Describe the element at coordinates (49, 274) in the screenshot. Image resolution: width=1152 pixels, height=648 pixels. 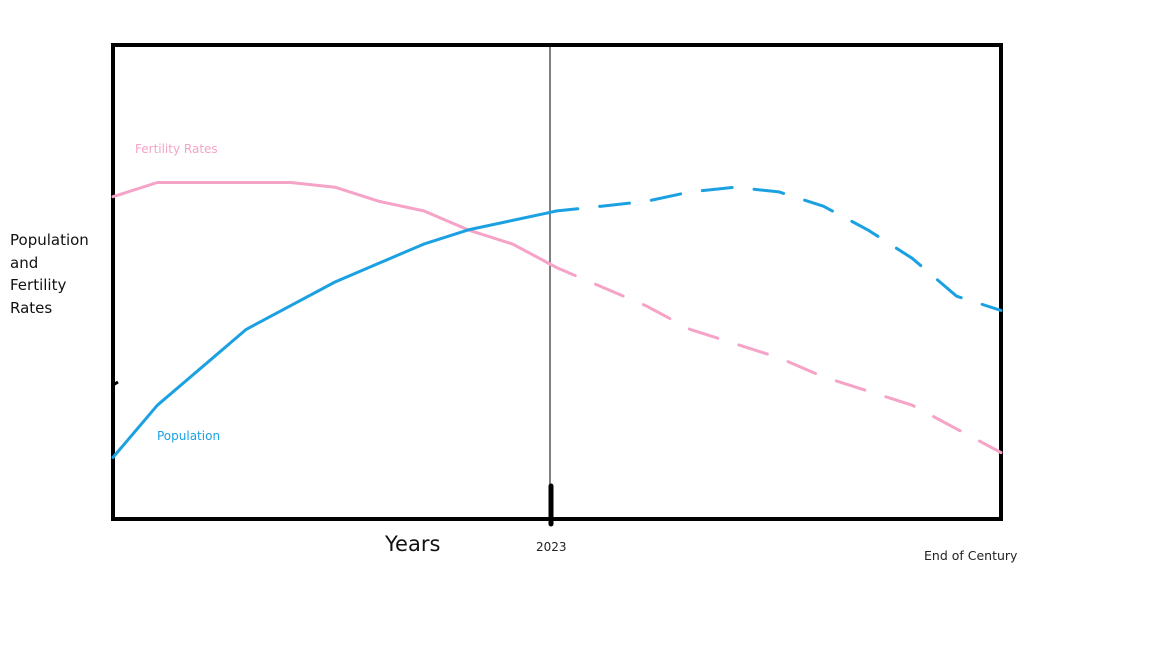
I see `y-axis-label: Population and Fertility Rates` at that location.